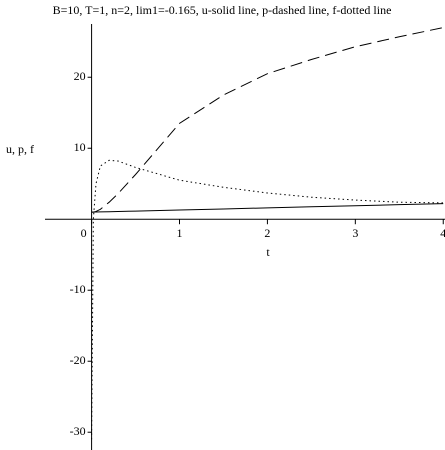  What do you see at coordinates (267, 208) in the screenshot?
I see `series-line` at bounding box center [267, 208].